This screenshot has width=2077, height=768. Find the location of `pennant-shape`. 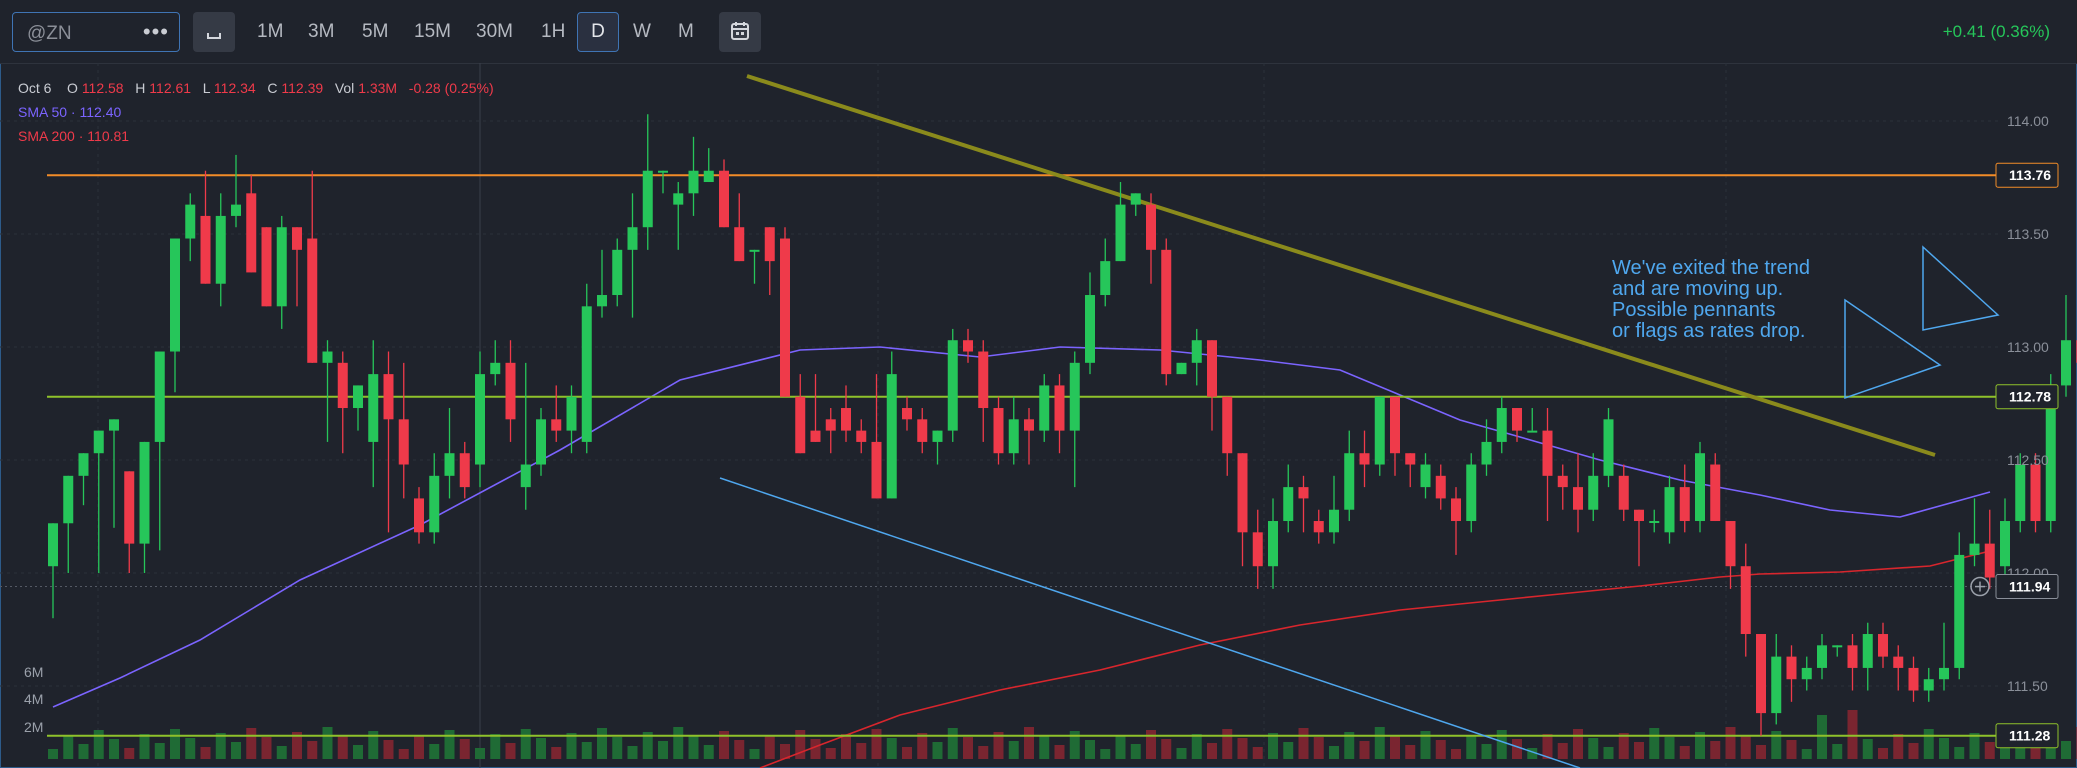

pennant-shape is located at coordinates (1893, 349).